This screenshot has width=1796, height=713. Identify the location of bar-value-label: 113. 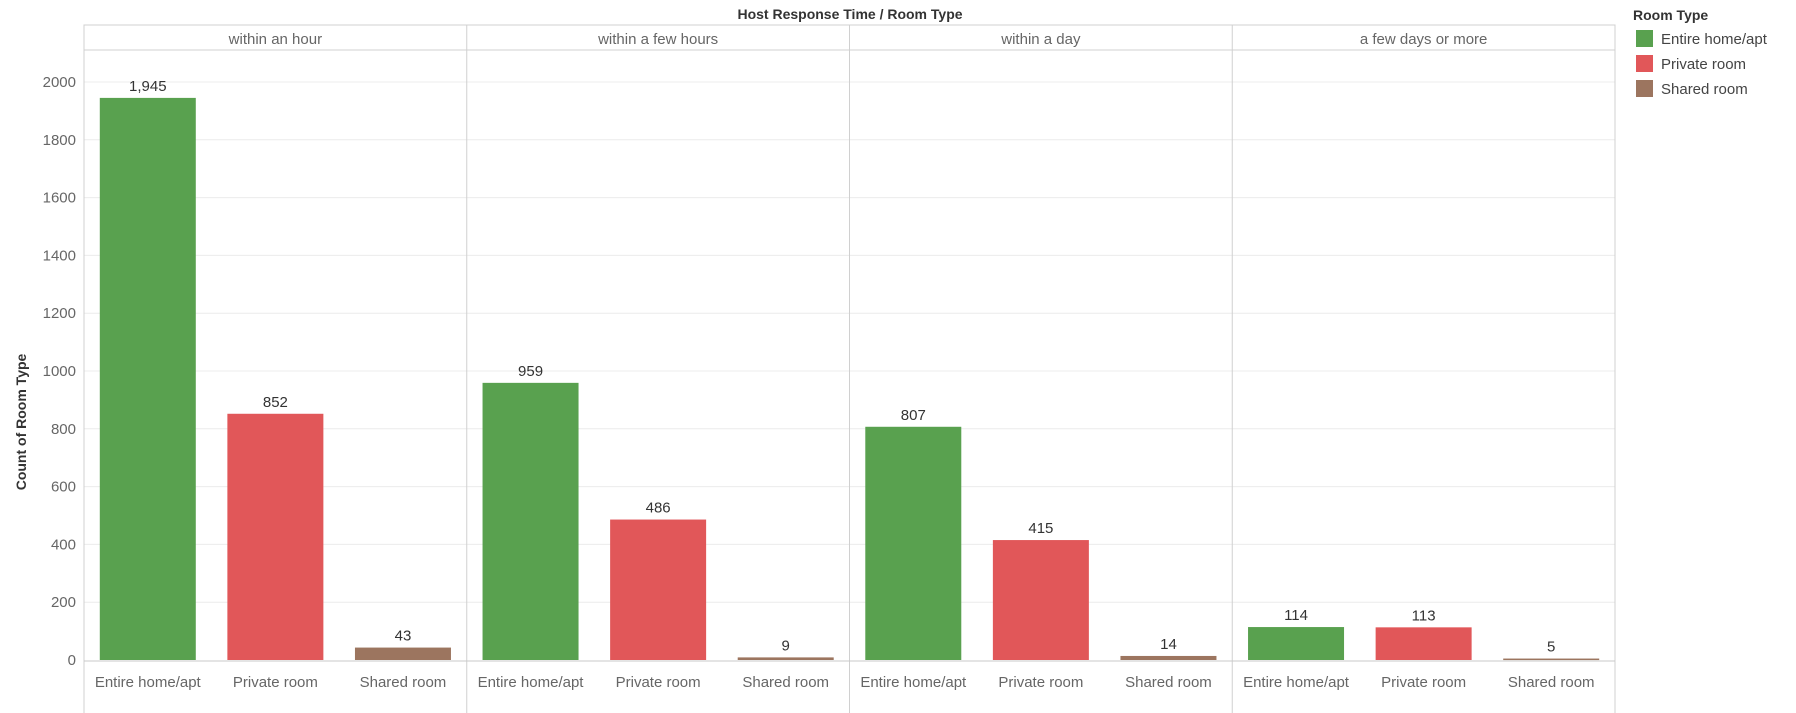
(1424, 615).